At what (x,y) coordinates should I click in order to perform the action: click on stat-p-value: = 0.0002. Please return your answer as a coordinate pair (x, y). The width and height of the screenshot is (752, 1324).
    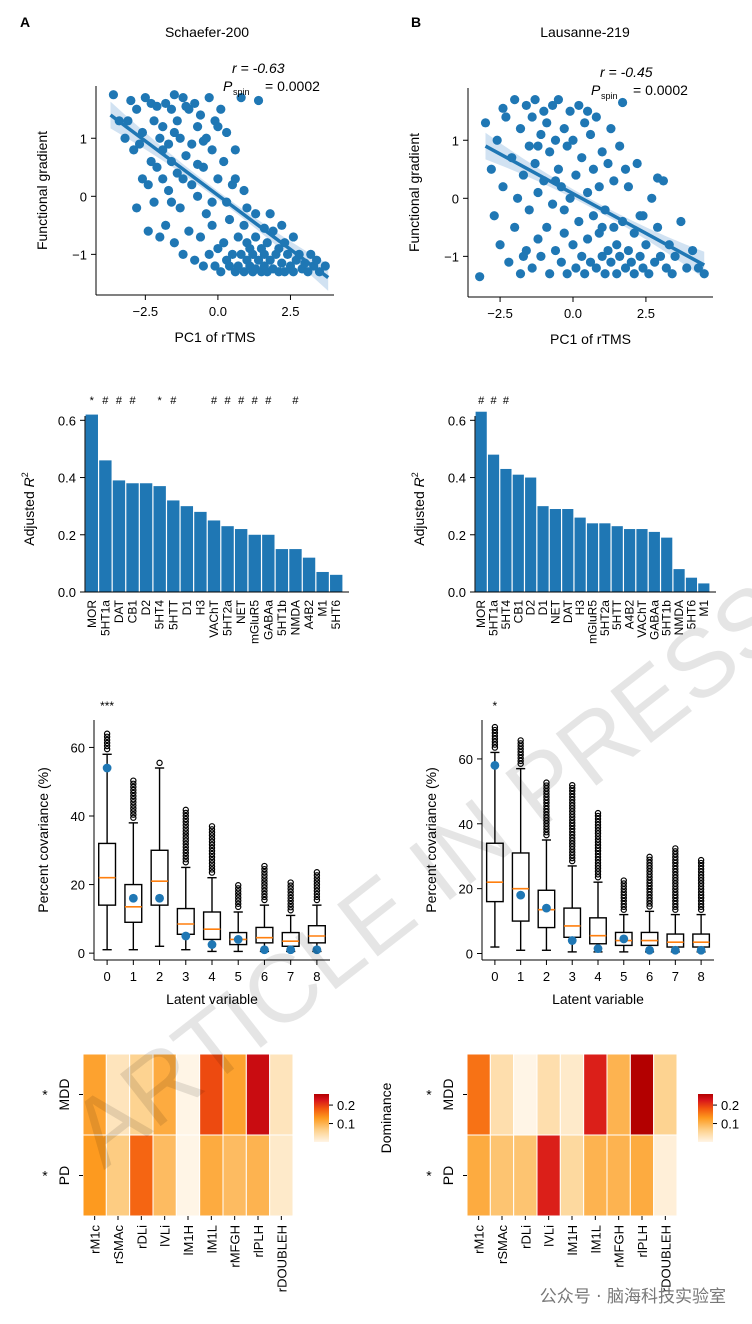
    Looking at the image, I should click on (660, 90).